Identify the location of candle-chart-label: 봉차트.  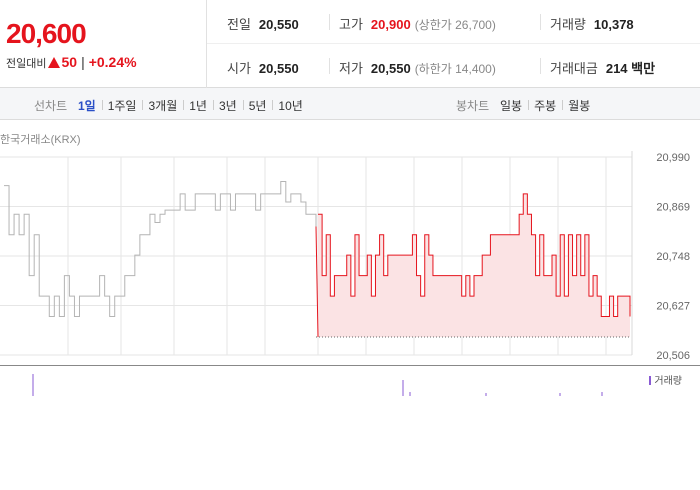
(473, 106).